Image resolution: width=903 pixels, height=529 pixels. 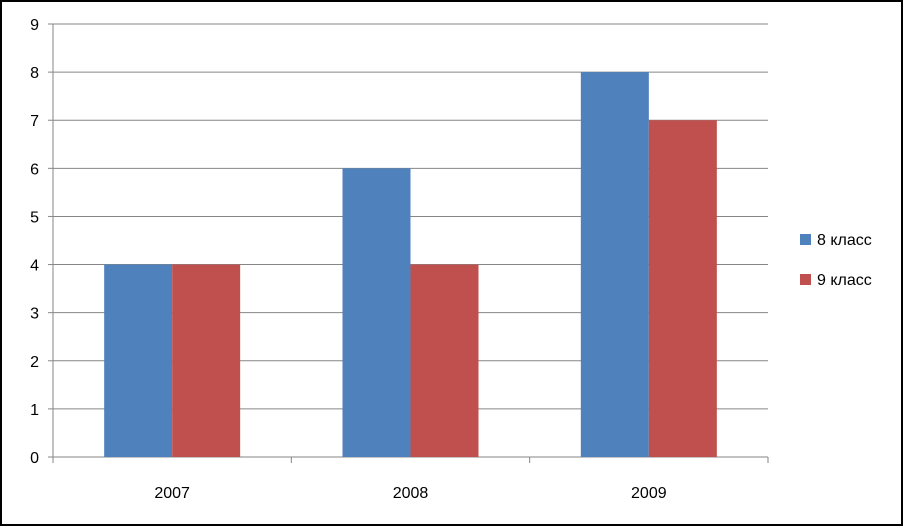 I want to click on y-tick-label: 1, so click(x=34, y=410).